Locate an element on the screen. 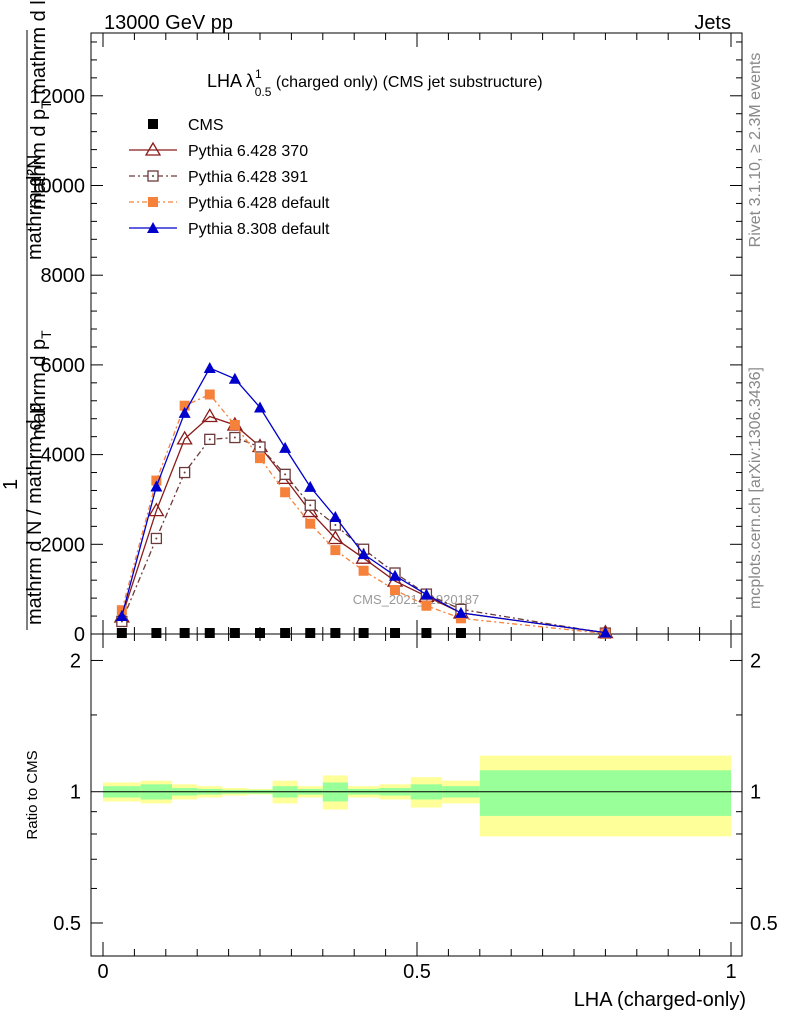  ylabel-den-sub: T is located at coordinates (46, 334).